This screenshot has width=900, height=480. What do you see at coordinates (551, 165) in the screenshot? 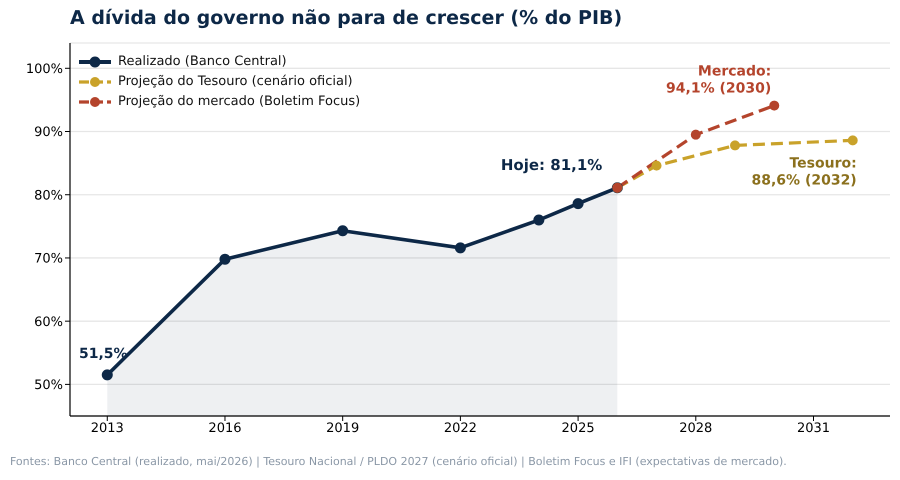
I see `annotation: Hoje: 81,1%` at bounding box center [551, 165].